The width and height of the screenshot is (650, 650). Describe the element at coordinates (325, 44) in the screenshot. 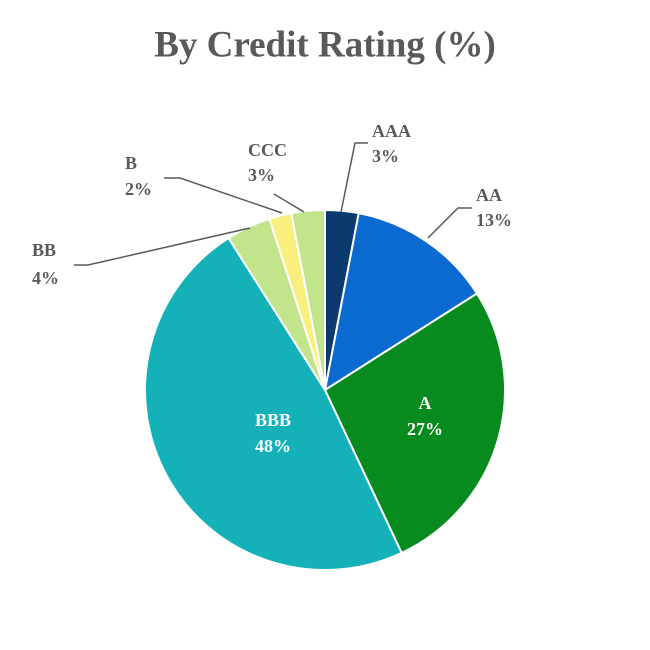

I see `chart-title: By Credit Rating (%)` at that location.